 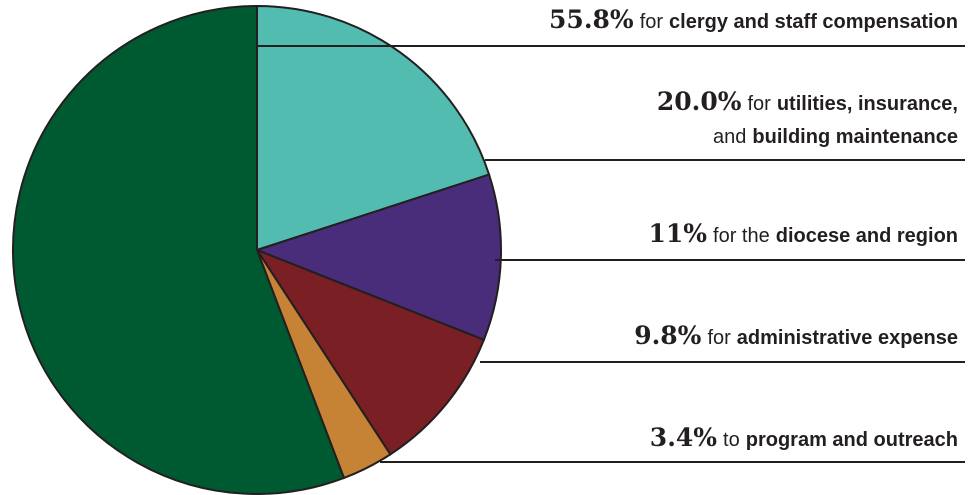 I want to click on label-text: administrative expense, so click(x=847, y=338).